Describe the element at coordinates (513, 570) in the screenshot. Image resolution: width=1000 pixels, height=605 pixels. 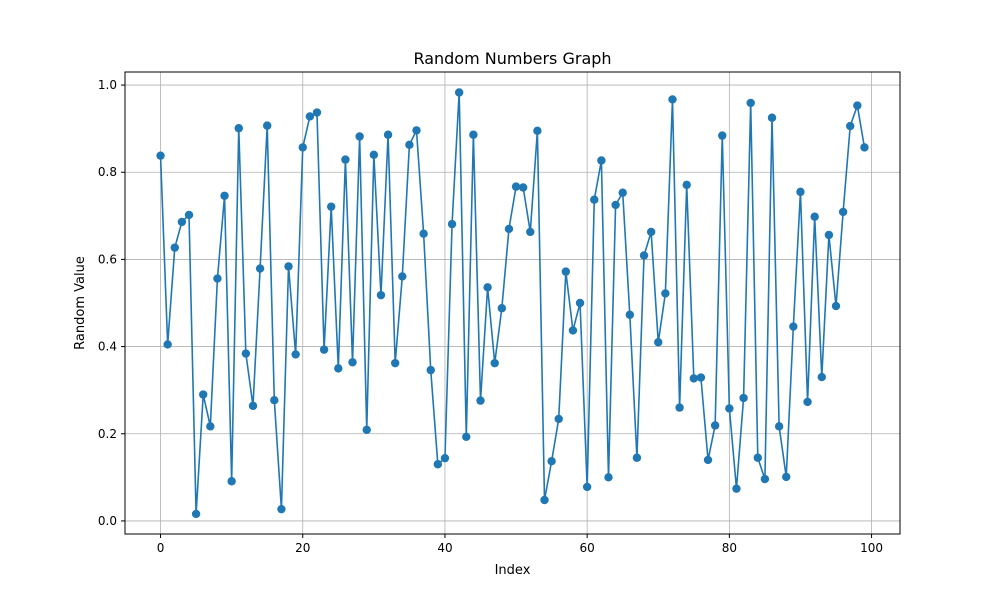
I see `x-axis-label: Index` at that location.